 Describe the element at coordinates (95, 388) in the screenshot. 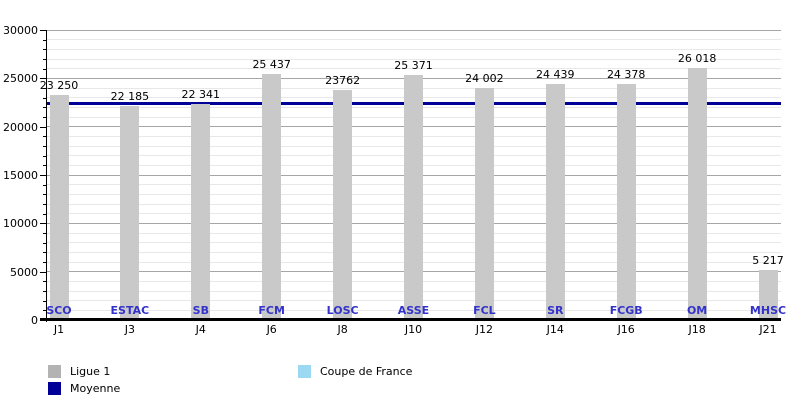

I see `legend-label-moyenne: Moyenne` at that location.